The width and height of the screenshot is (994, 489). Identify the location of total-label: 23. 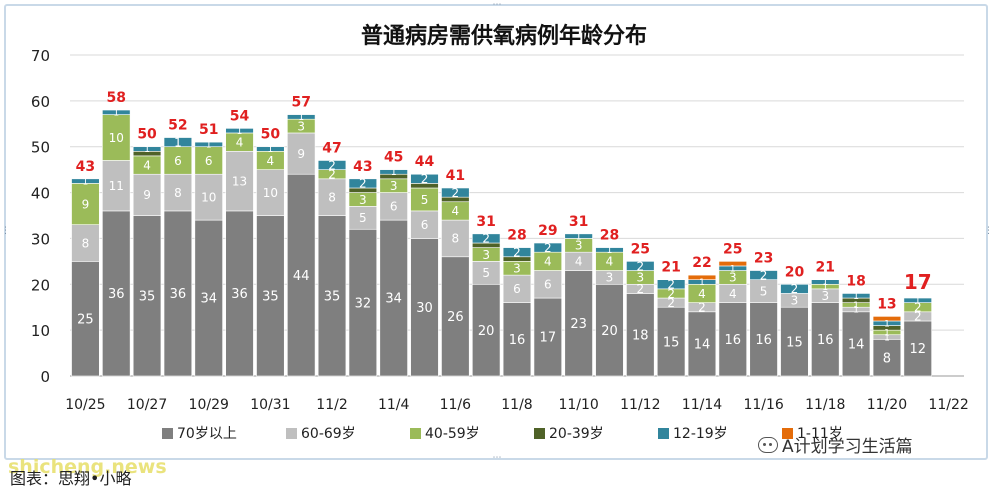
(763, 259).